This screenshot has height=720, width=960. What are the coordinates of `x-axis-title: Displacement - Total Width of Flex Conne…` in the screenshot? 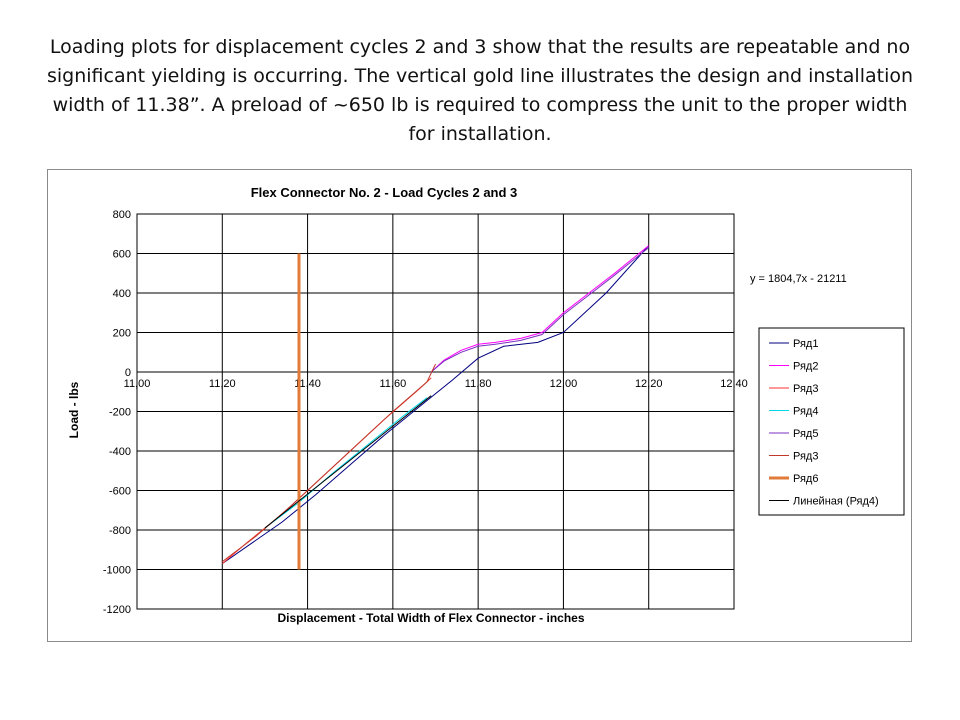 It's located at (430, 618).